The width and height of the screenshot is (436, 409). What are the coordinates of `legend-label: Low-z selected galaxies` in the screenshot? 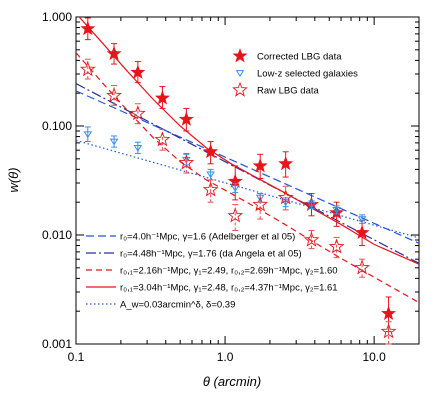 It's located at (307, 74).